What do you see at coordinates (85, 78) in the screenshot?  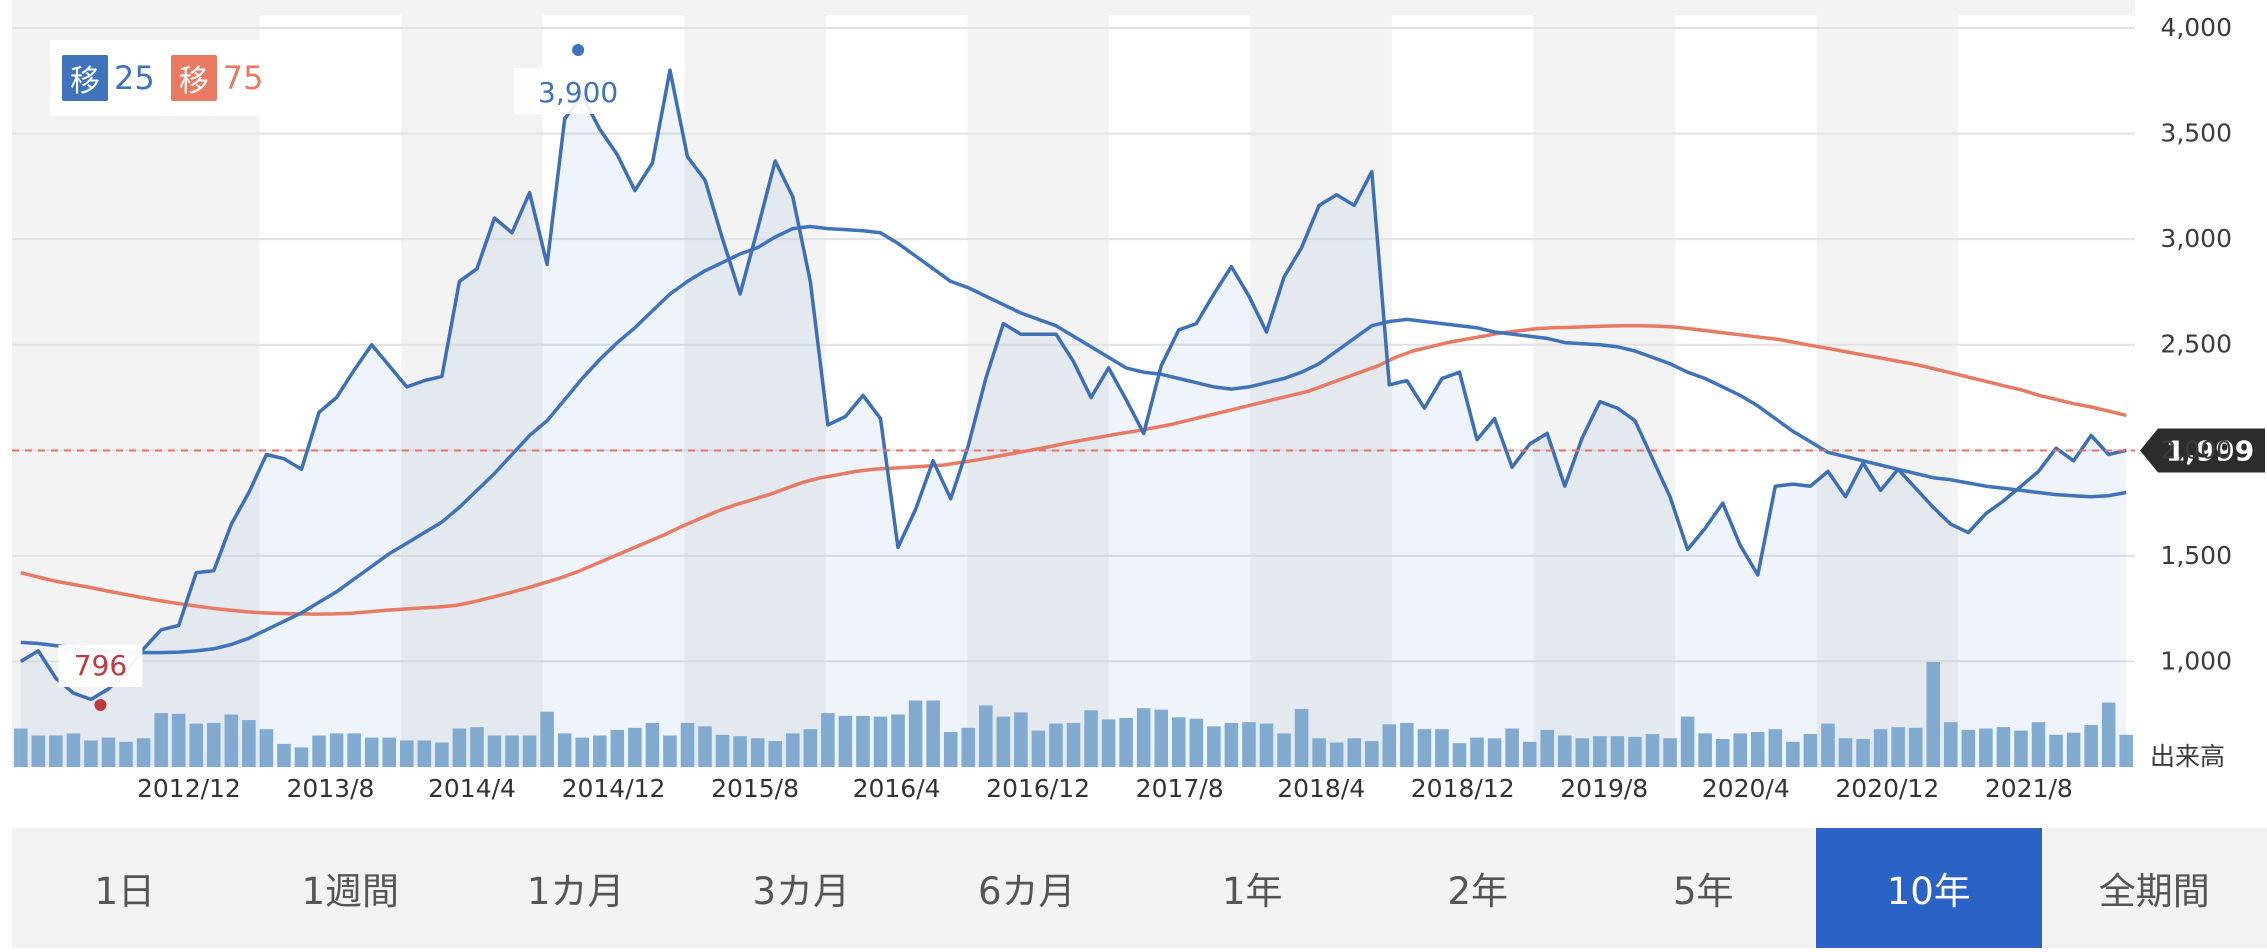 I see `legend-ma25-badge: 移` at bounding box center [85, 78].